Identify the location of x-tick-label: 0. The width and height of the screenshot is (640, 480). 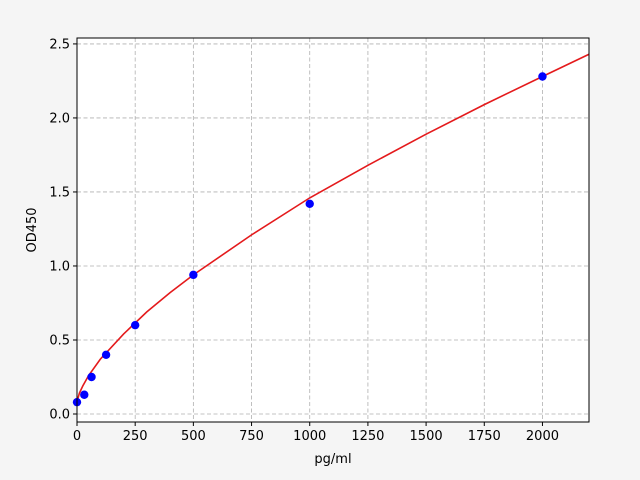
(77, 436).